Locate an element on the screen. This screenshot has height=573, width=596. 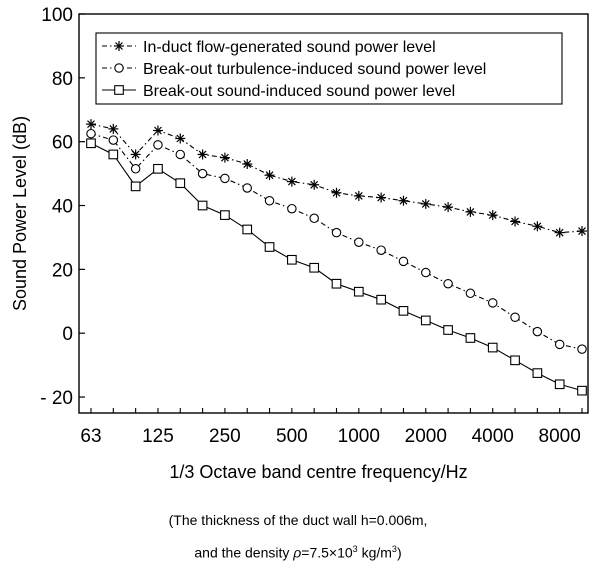
y-tick-label: 0 is located at coordinates (67, 334).